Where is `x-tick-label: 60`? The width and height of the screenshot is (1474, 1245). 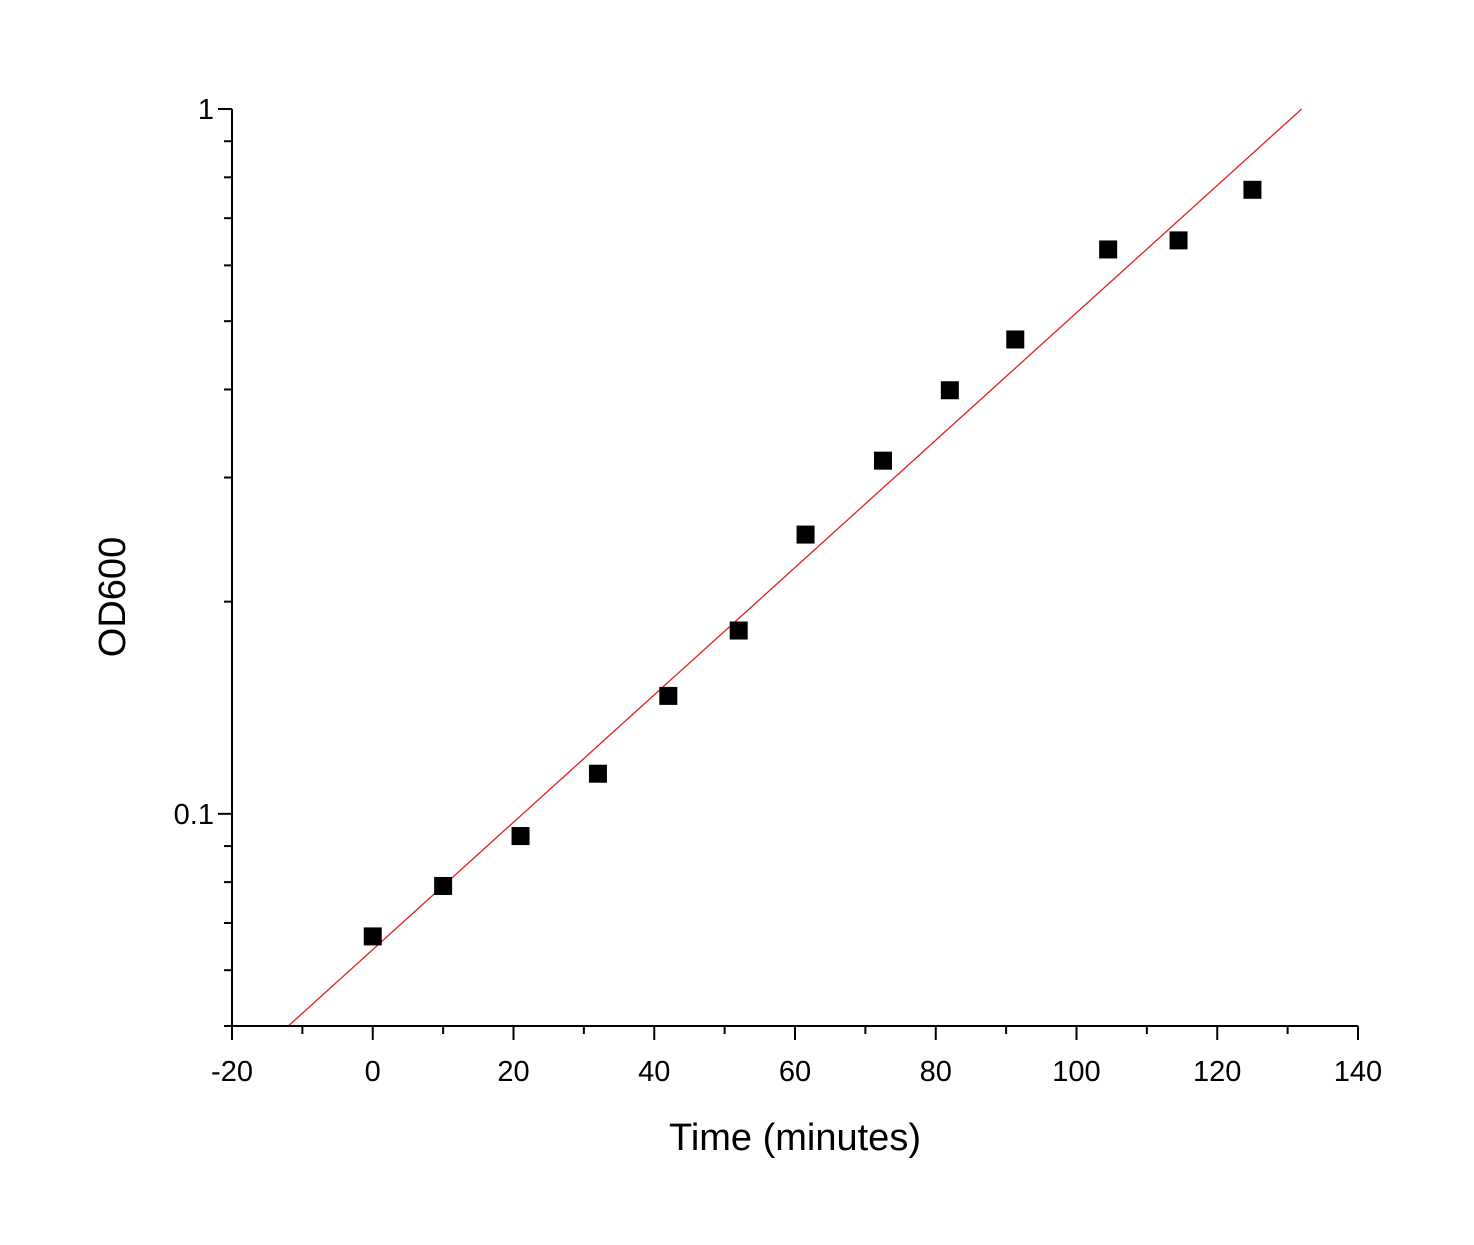
x-tick-label: 60 is located at coordinates (795, 1072).